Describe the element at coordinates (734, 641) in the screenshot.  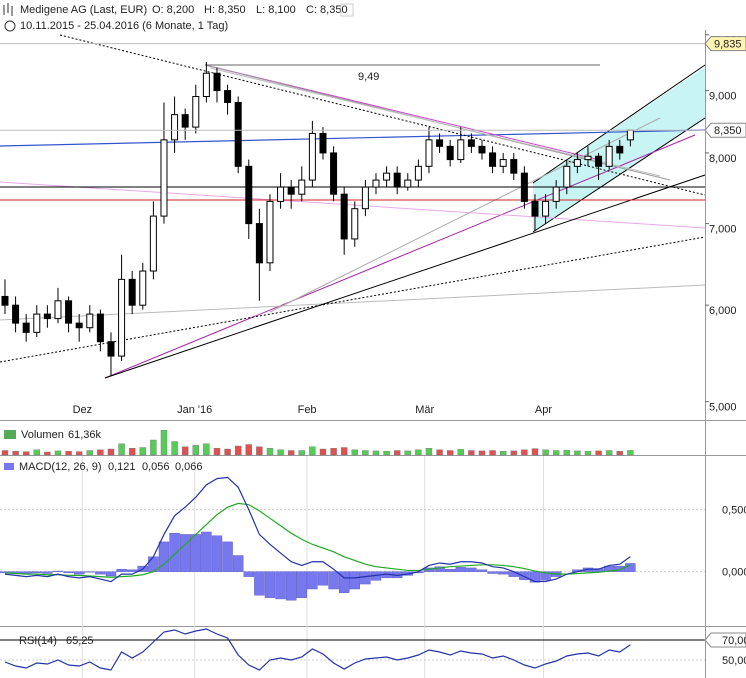
I see `rsi-marker-label: 70,00` at that location.